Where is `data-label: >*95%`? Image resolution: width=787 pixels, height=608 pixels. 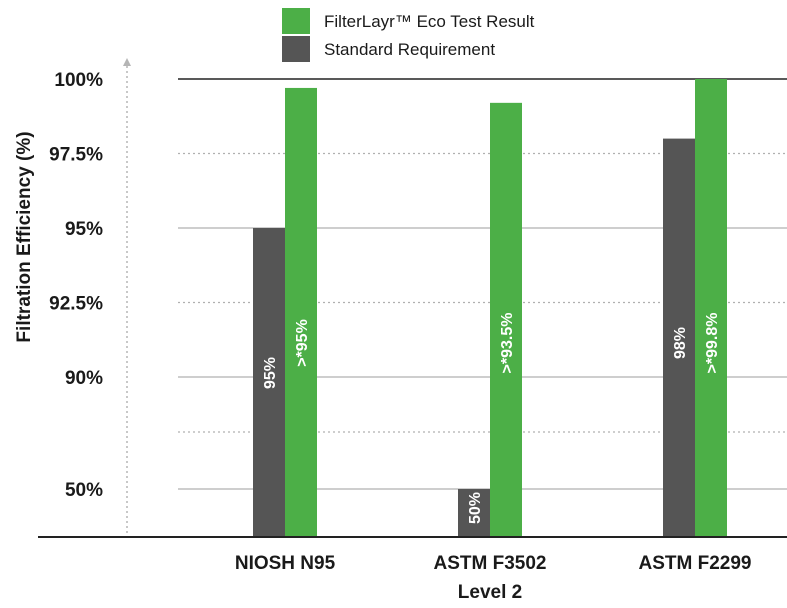 data-label: >*95% is located at coordinates (302, 343).